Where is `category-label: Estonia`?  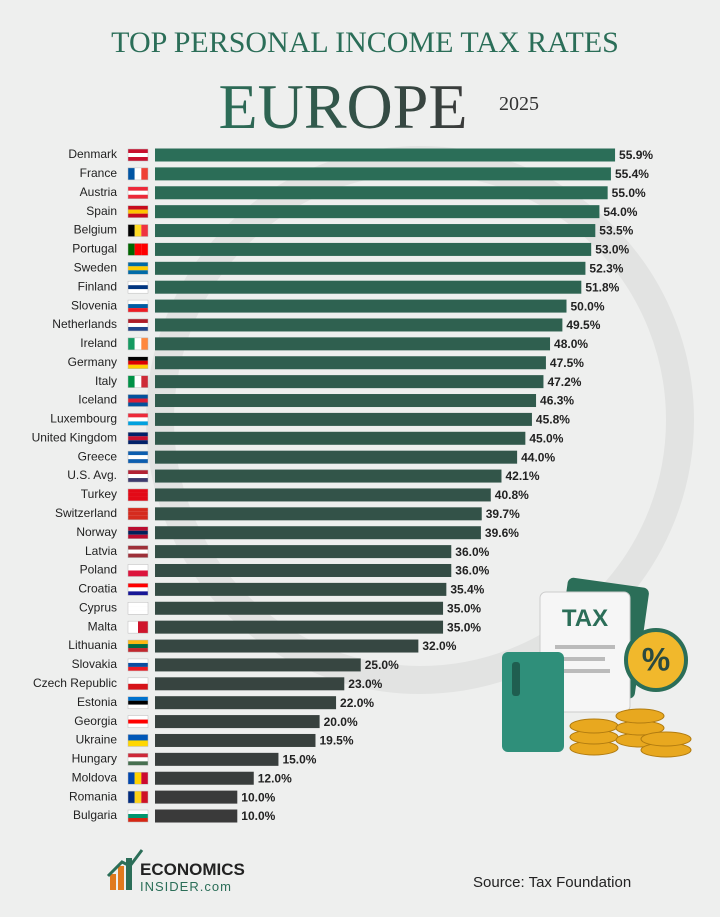 category-label: Estonia is located at coordinates (97, 702).